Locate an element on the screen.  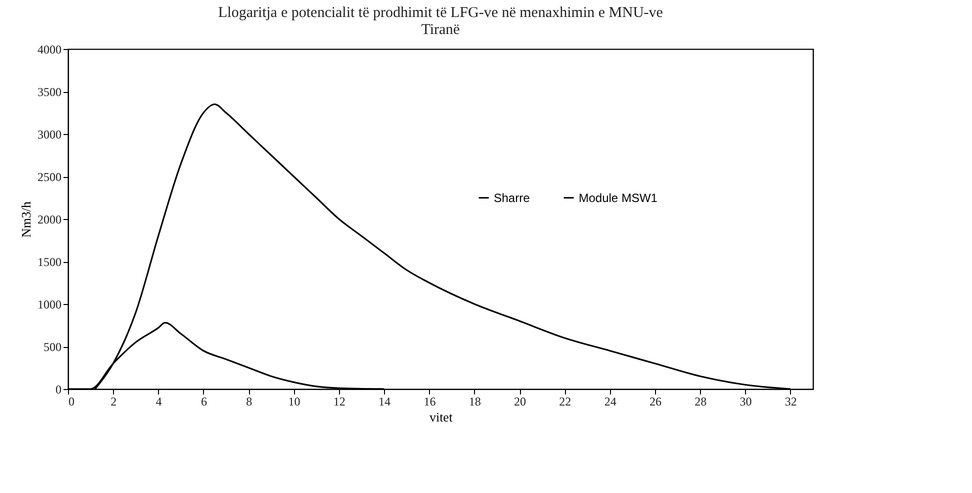
y-tick-label: 2500 is located at coordinates (50, 177).